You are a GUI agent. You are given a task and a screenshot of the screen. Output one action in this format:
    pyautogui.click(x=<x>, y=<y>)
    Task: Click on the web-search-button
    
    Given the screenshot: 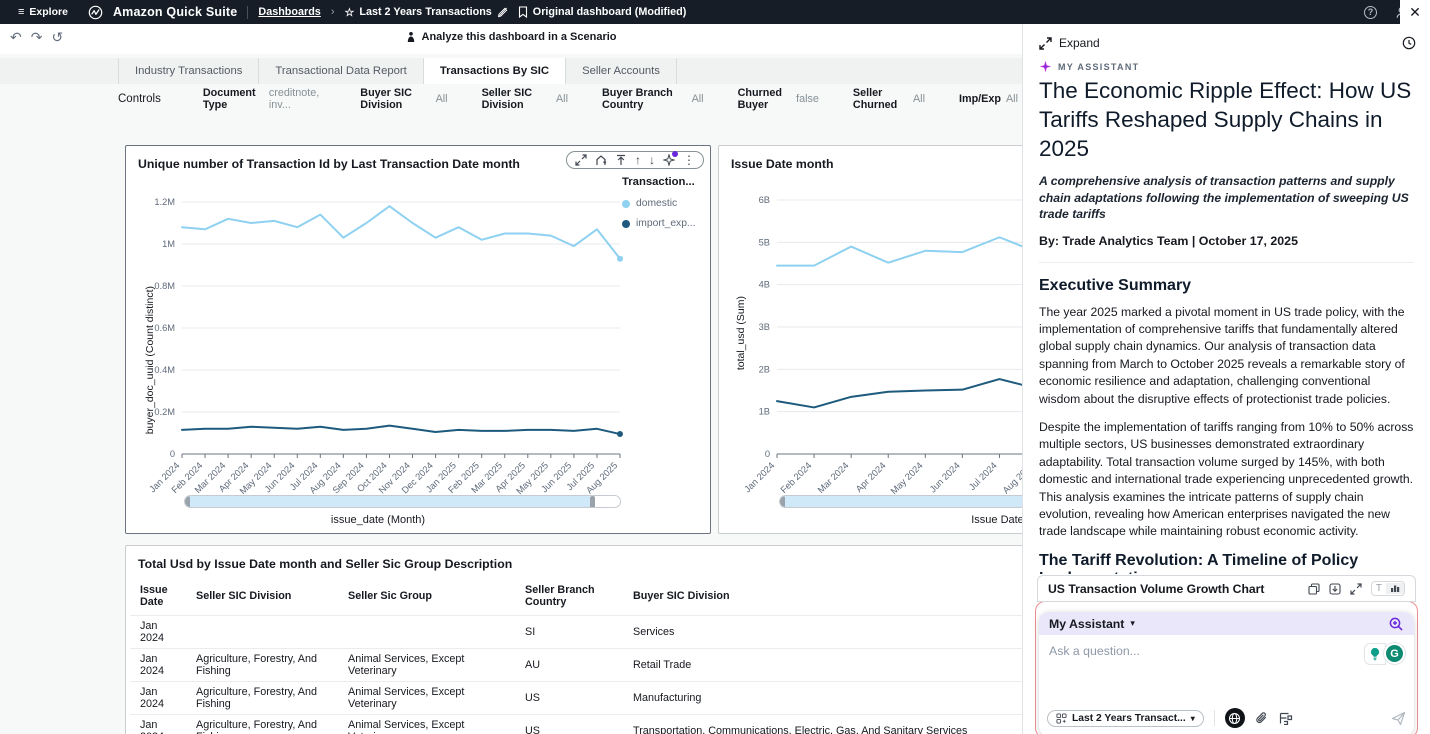 What is the action you would take?
    pyautogui.click(x=1234, y=718)
    